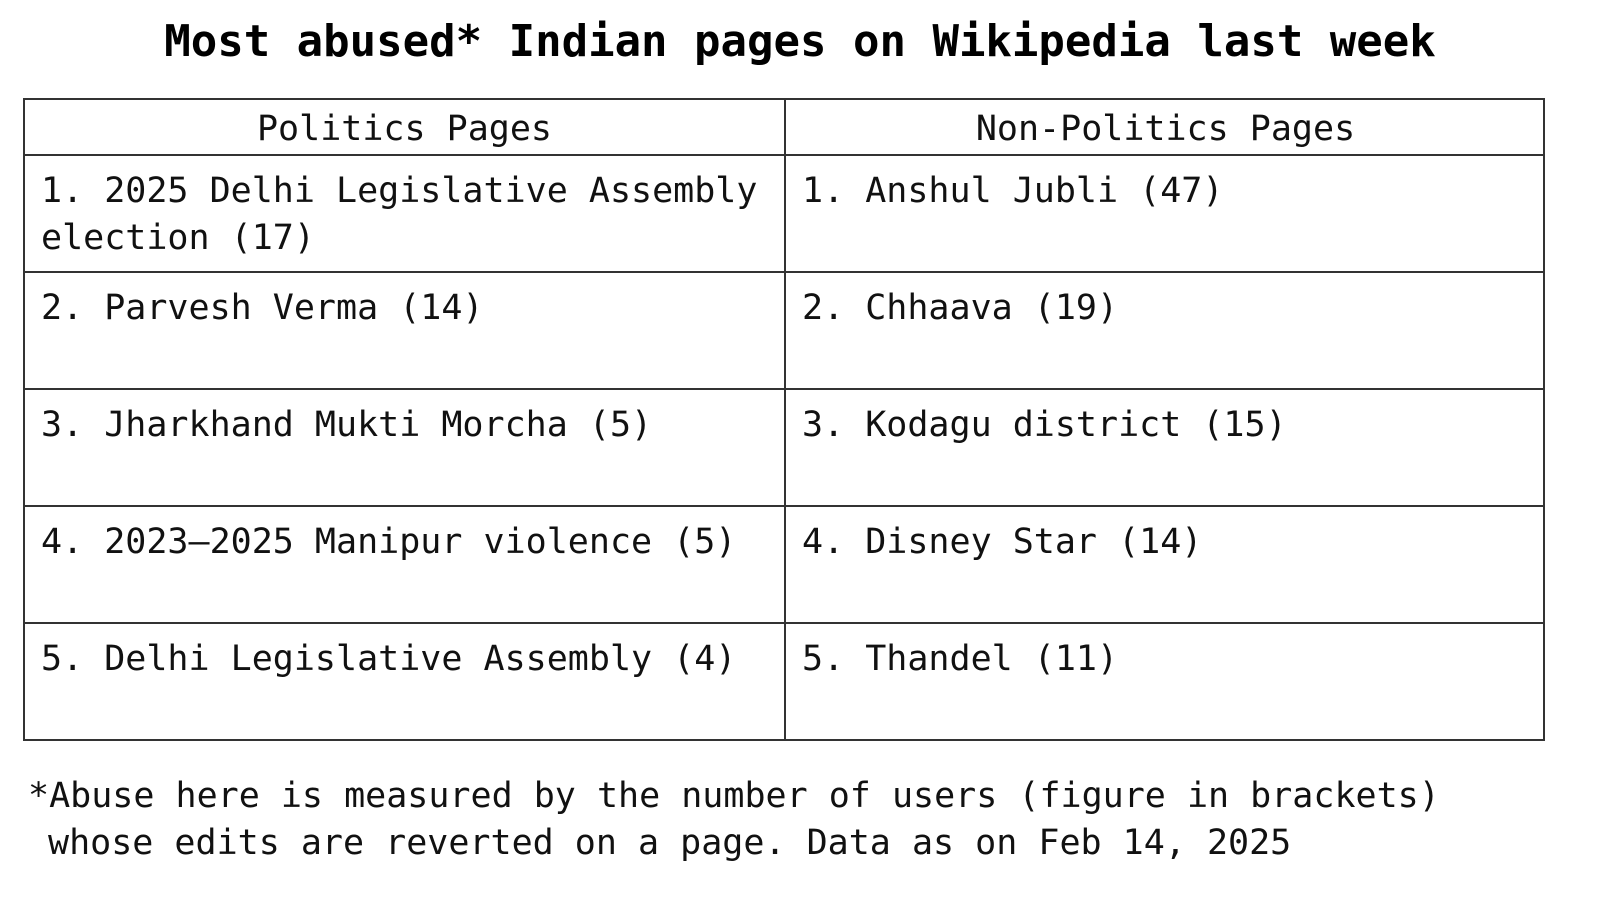  Describe the element at coordinates (1165, 212) in the screenshot. I see `table-cell-non-politics-1: 1. Anshul Jubli (47)` at that location.